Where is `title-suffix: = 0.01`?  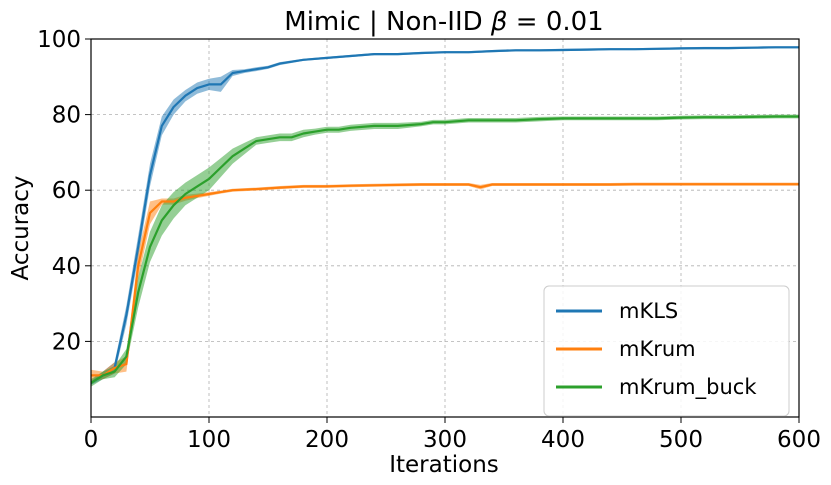
title-suffix: = 0.01 is located at coordinates (556, 22).